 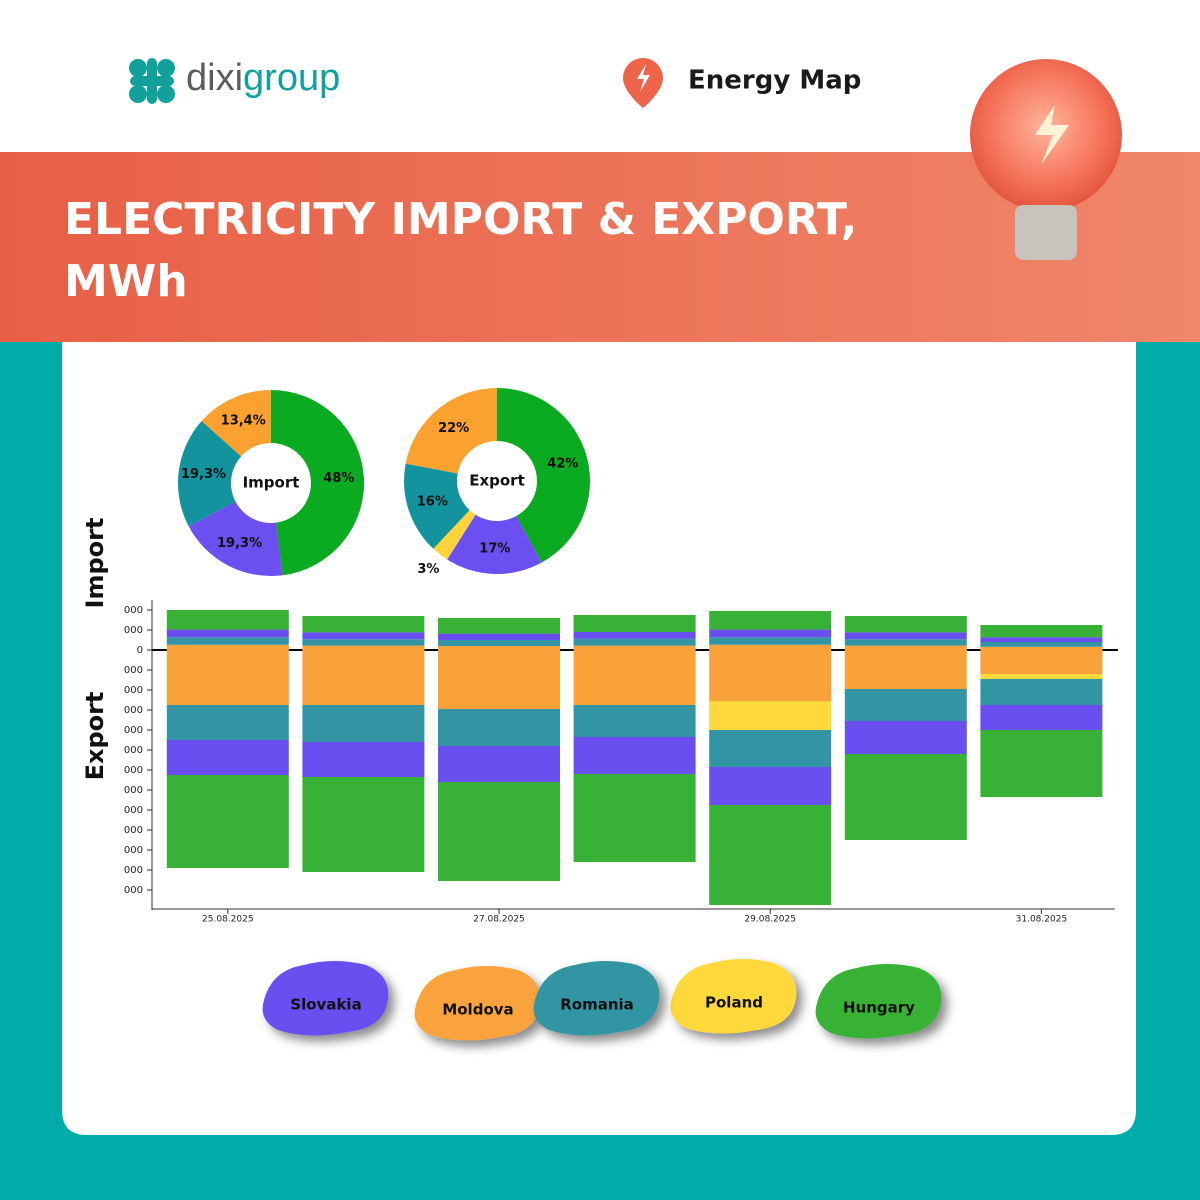 I want to click on logo-part: dixi, so click(x=214, y=78).